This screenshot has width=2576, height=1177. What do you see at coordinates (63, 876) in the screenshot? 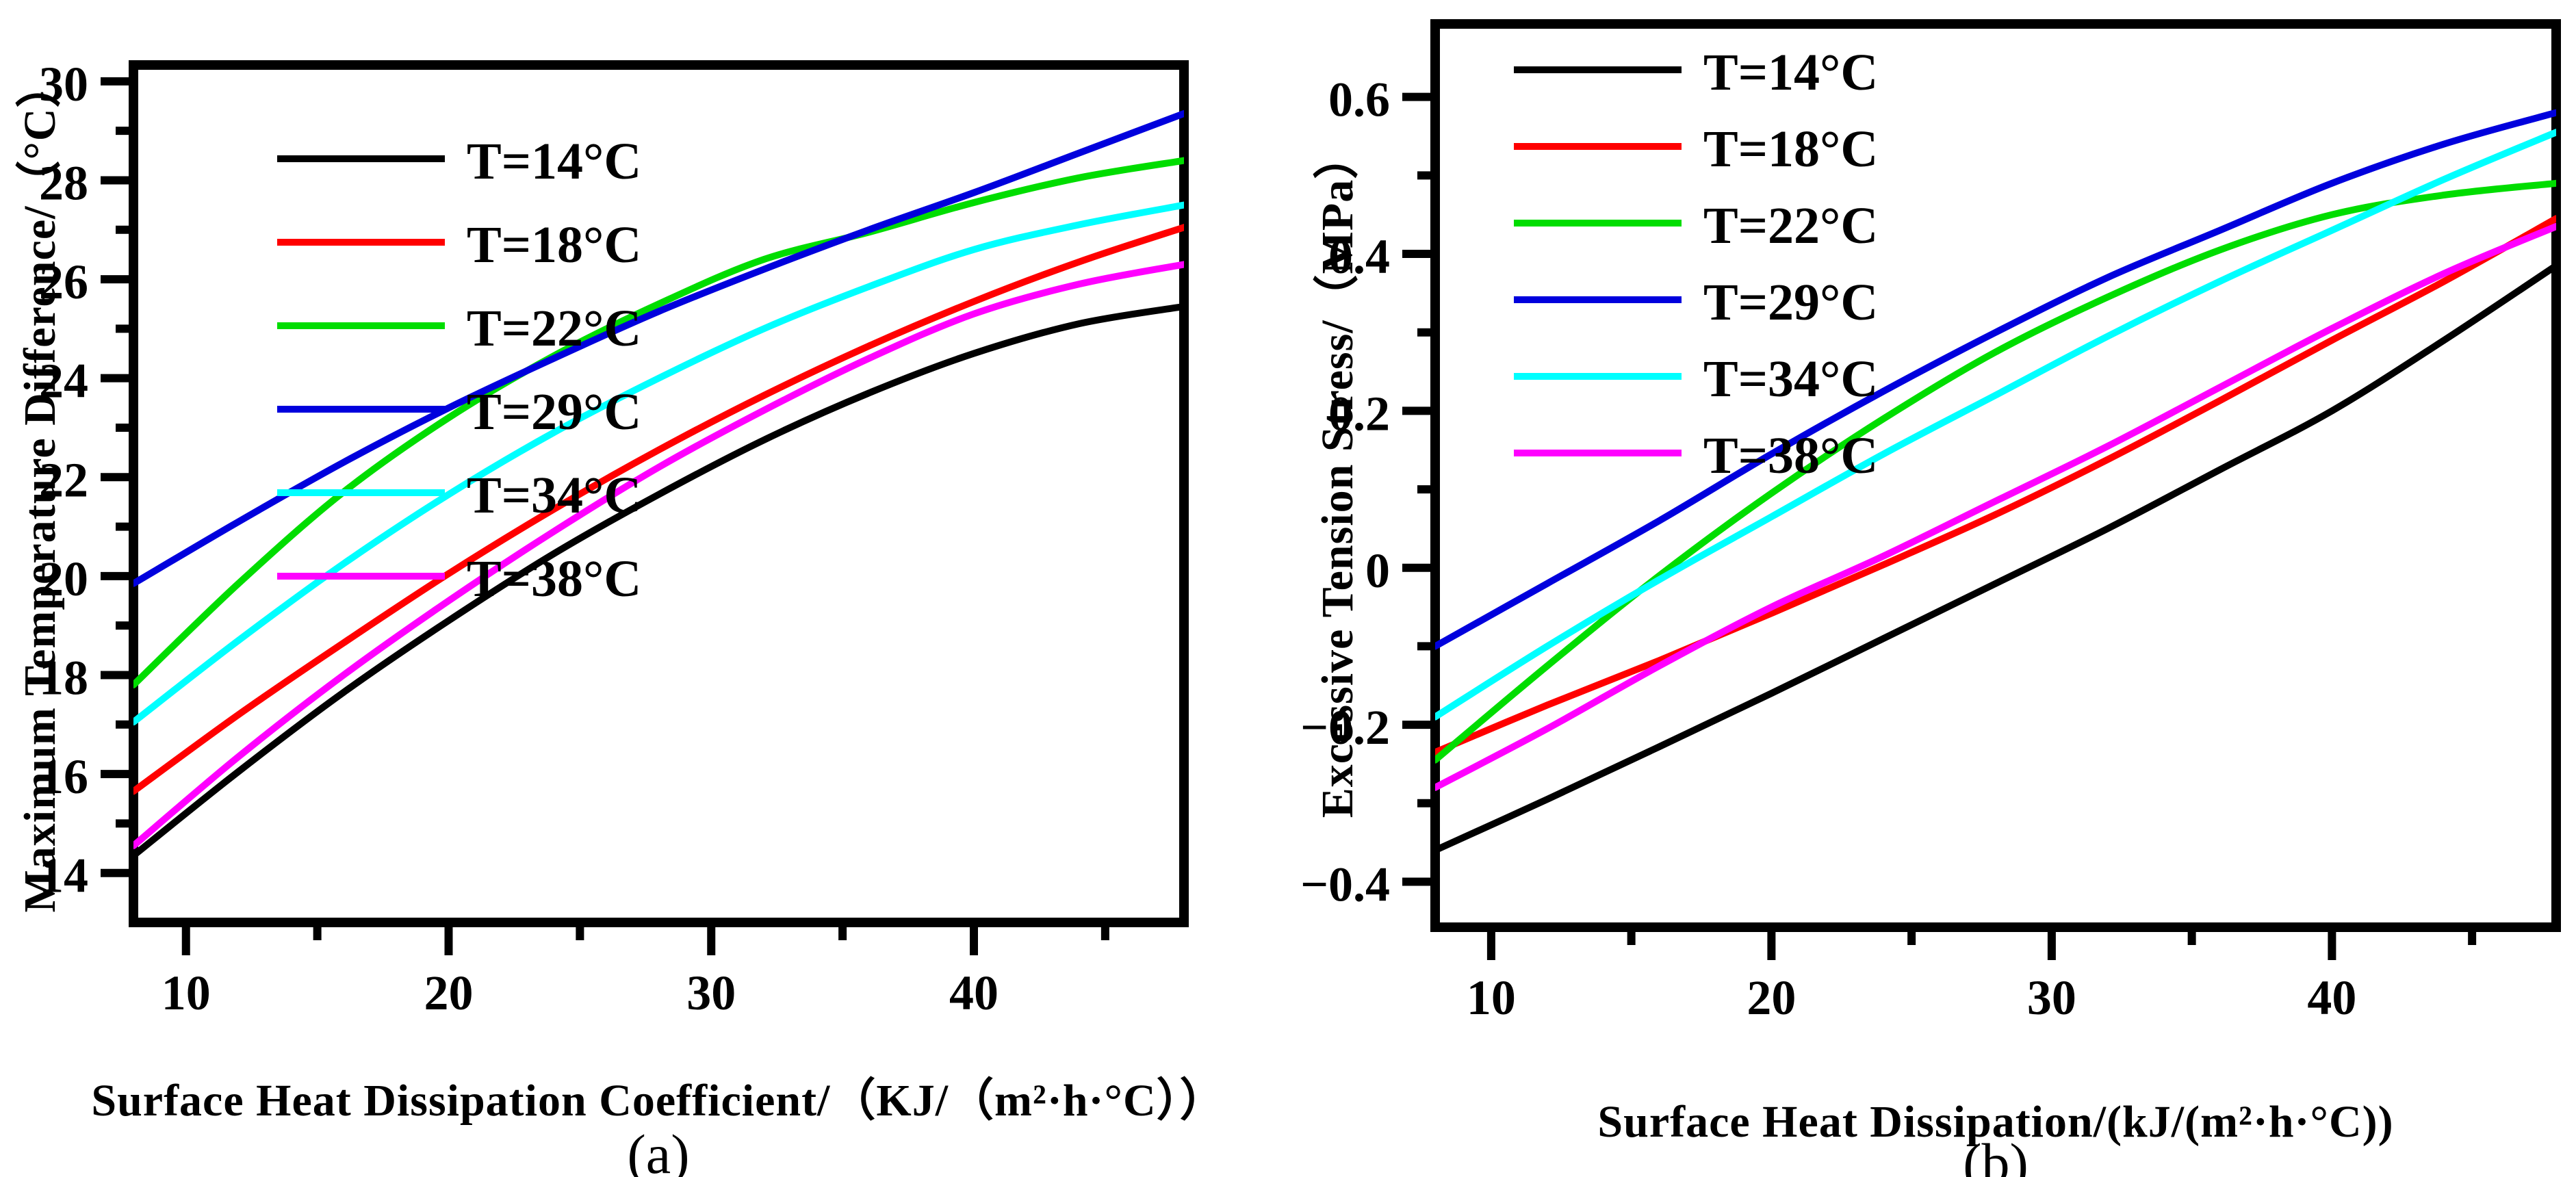
I see `y-tick-label: 14` at bounding box center [63, 876].